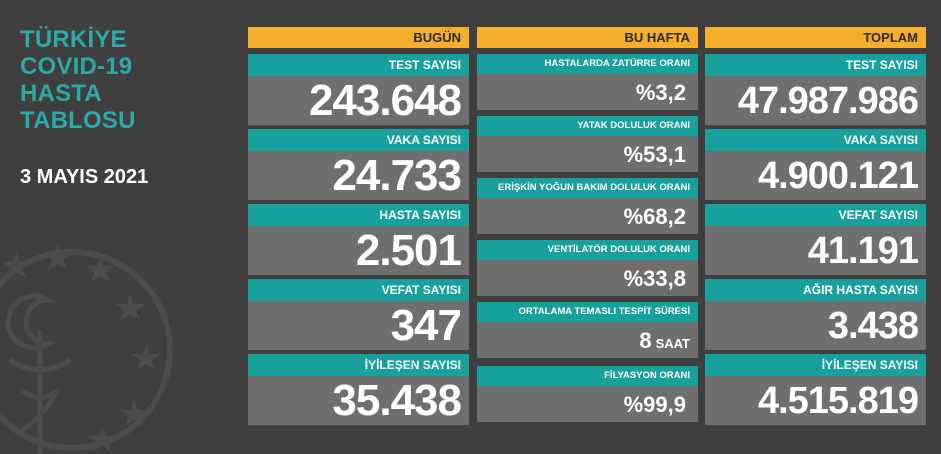 Image resolution: width=941 pixels, height=454 pixels. I want to click on today-patient-card: HASTA SAYISI 2.501, so click(358, 239).